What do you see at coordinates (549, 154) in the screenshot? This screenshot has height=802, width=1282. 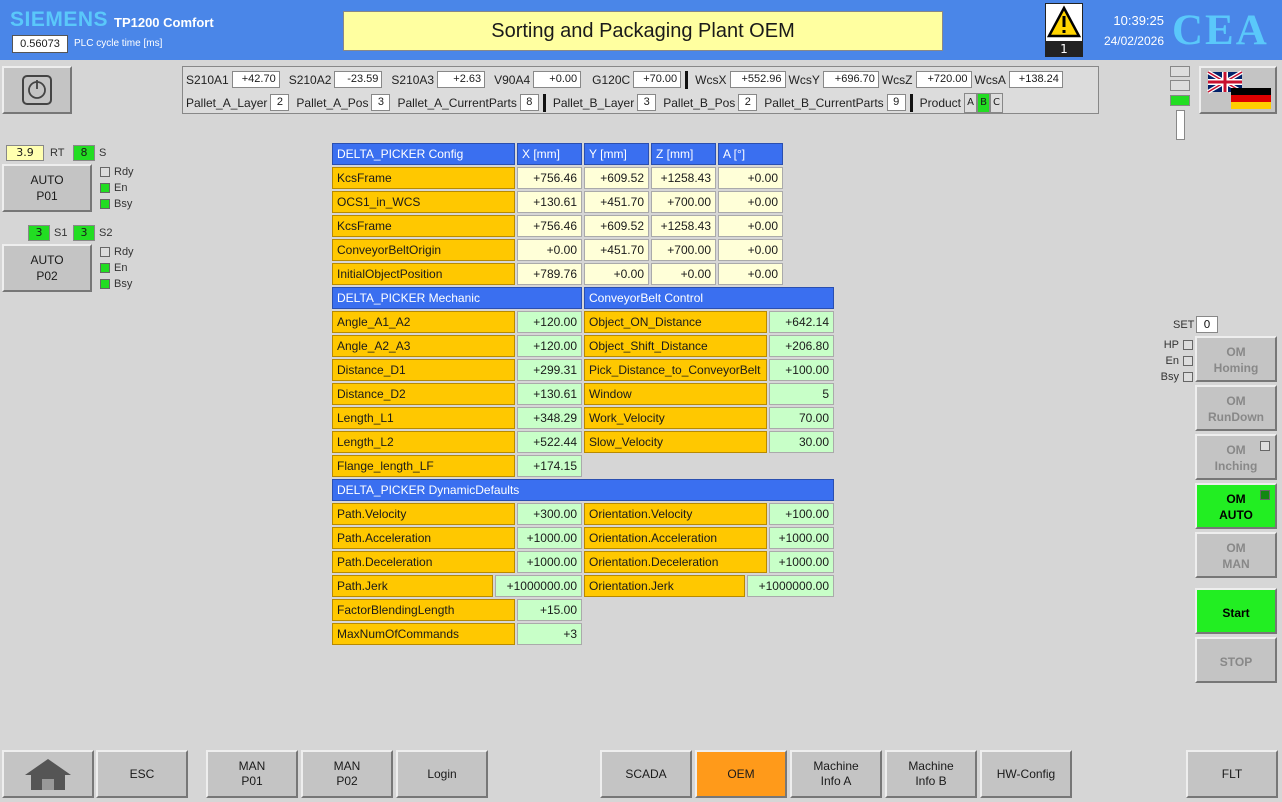 I see `config-col-x: X [mm]` at bounding box center [549, 154].